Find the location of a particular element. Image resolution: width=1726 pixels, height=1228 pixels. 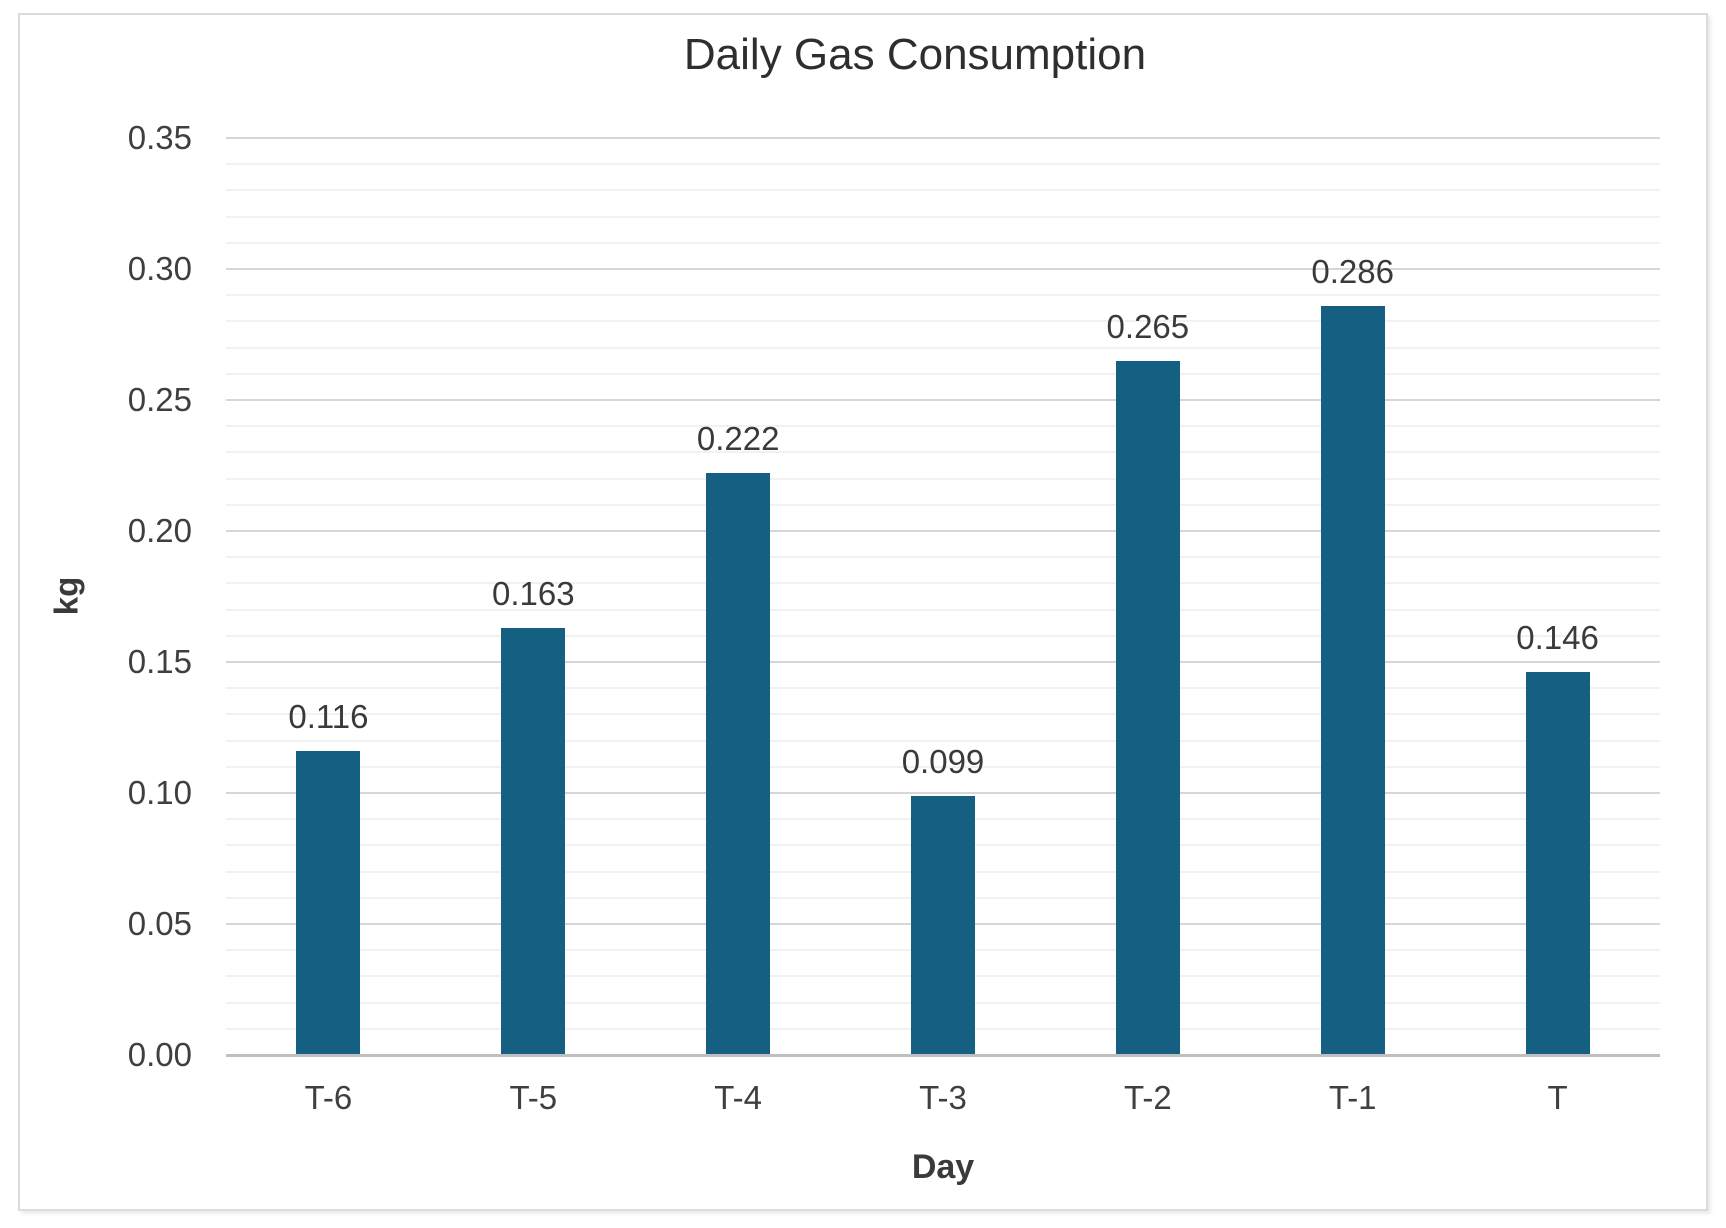

x-axis-line is located at coordinates (943, 1055).